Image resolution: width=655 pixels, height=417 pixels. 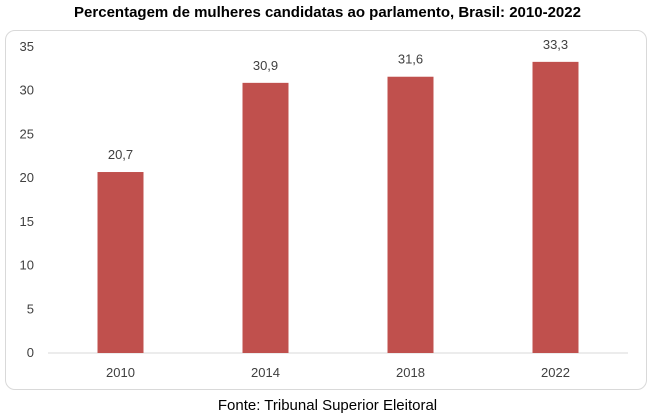 What do you see at coordinates (27, 46) in the screenshot?
I see `y-tick-label: 35` at bounding box center [27, 46].